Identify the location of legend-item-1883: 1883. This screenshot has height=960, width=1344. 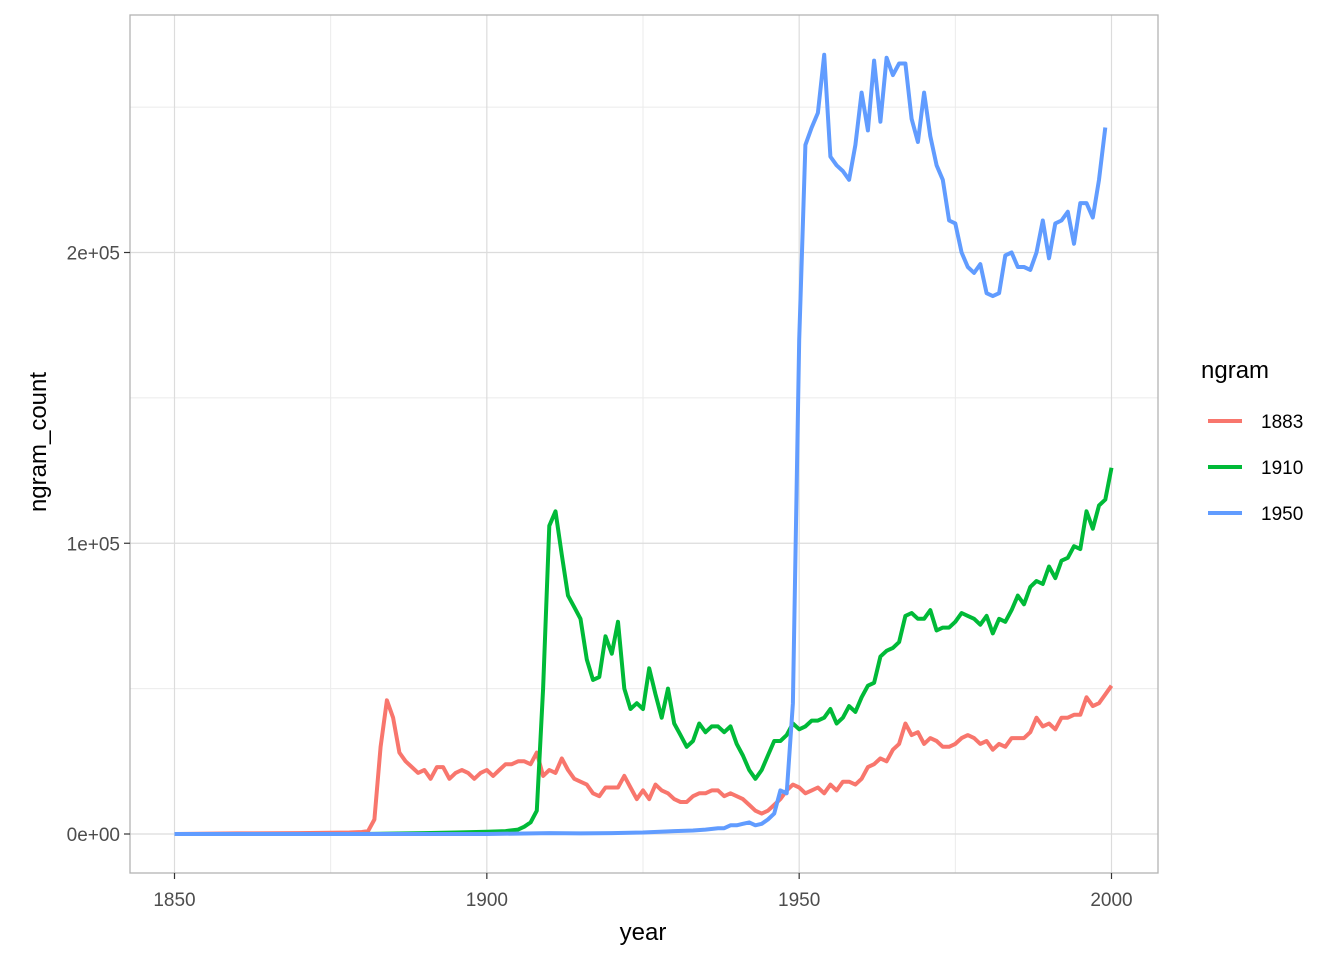
(1255, 422).